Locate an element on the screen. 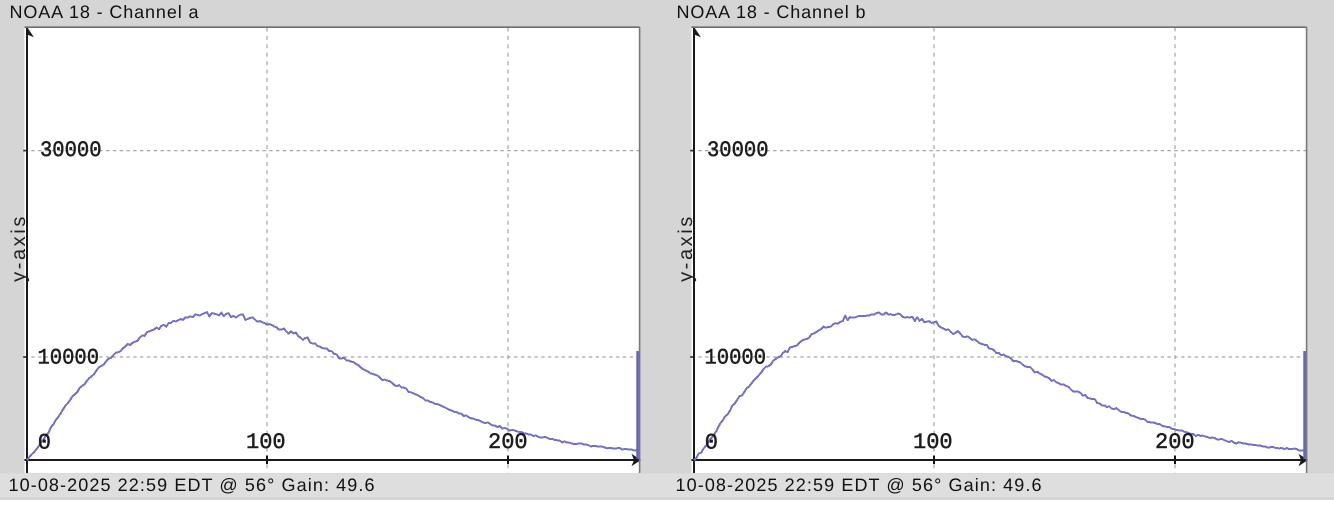 This screenshot has width=1334, height=505. svg-text: NOAA 18 - Channel a is located at coordinates (105, 12).